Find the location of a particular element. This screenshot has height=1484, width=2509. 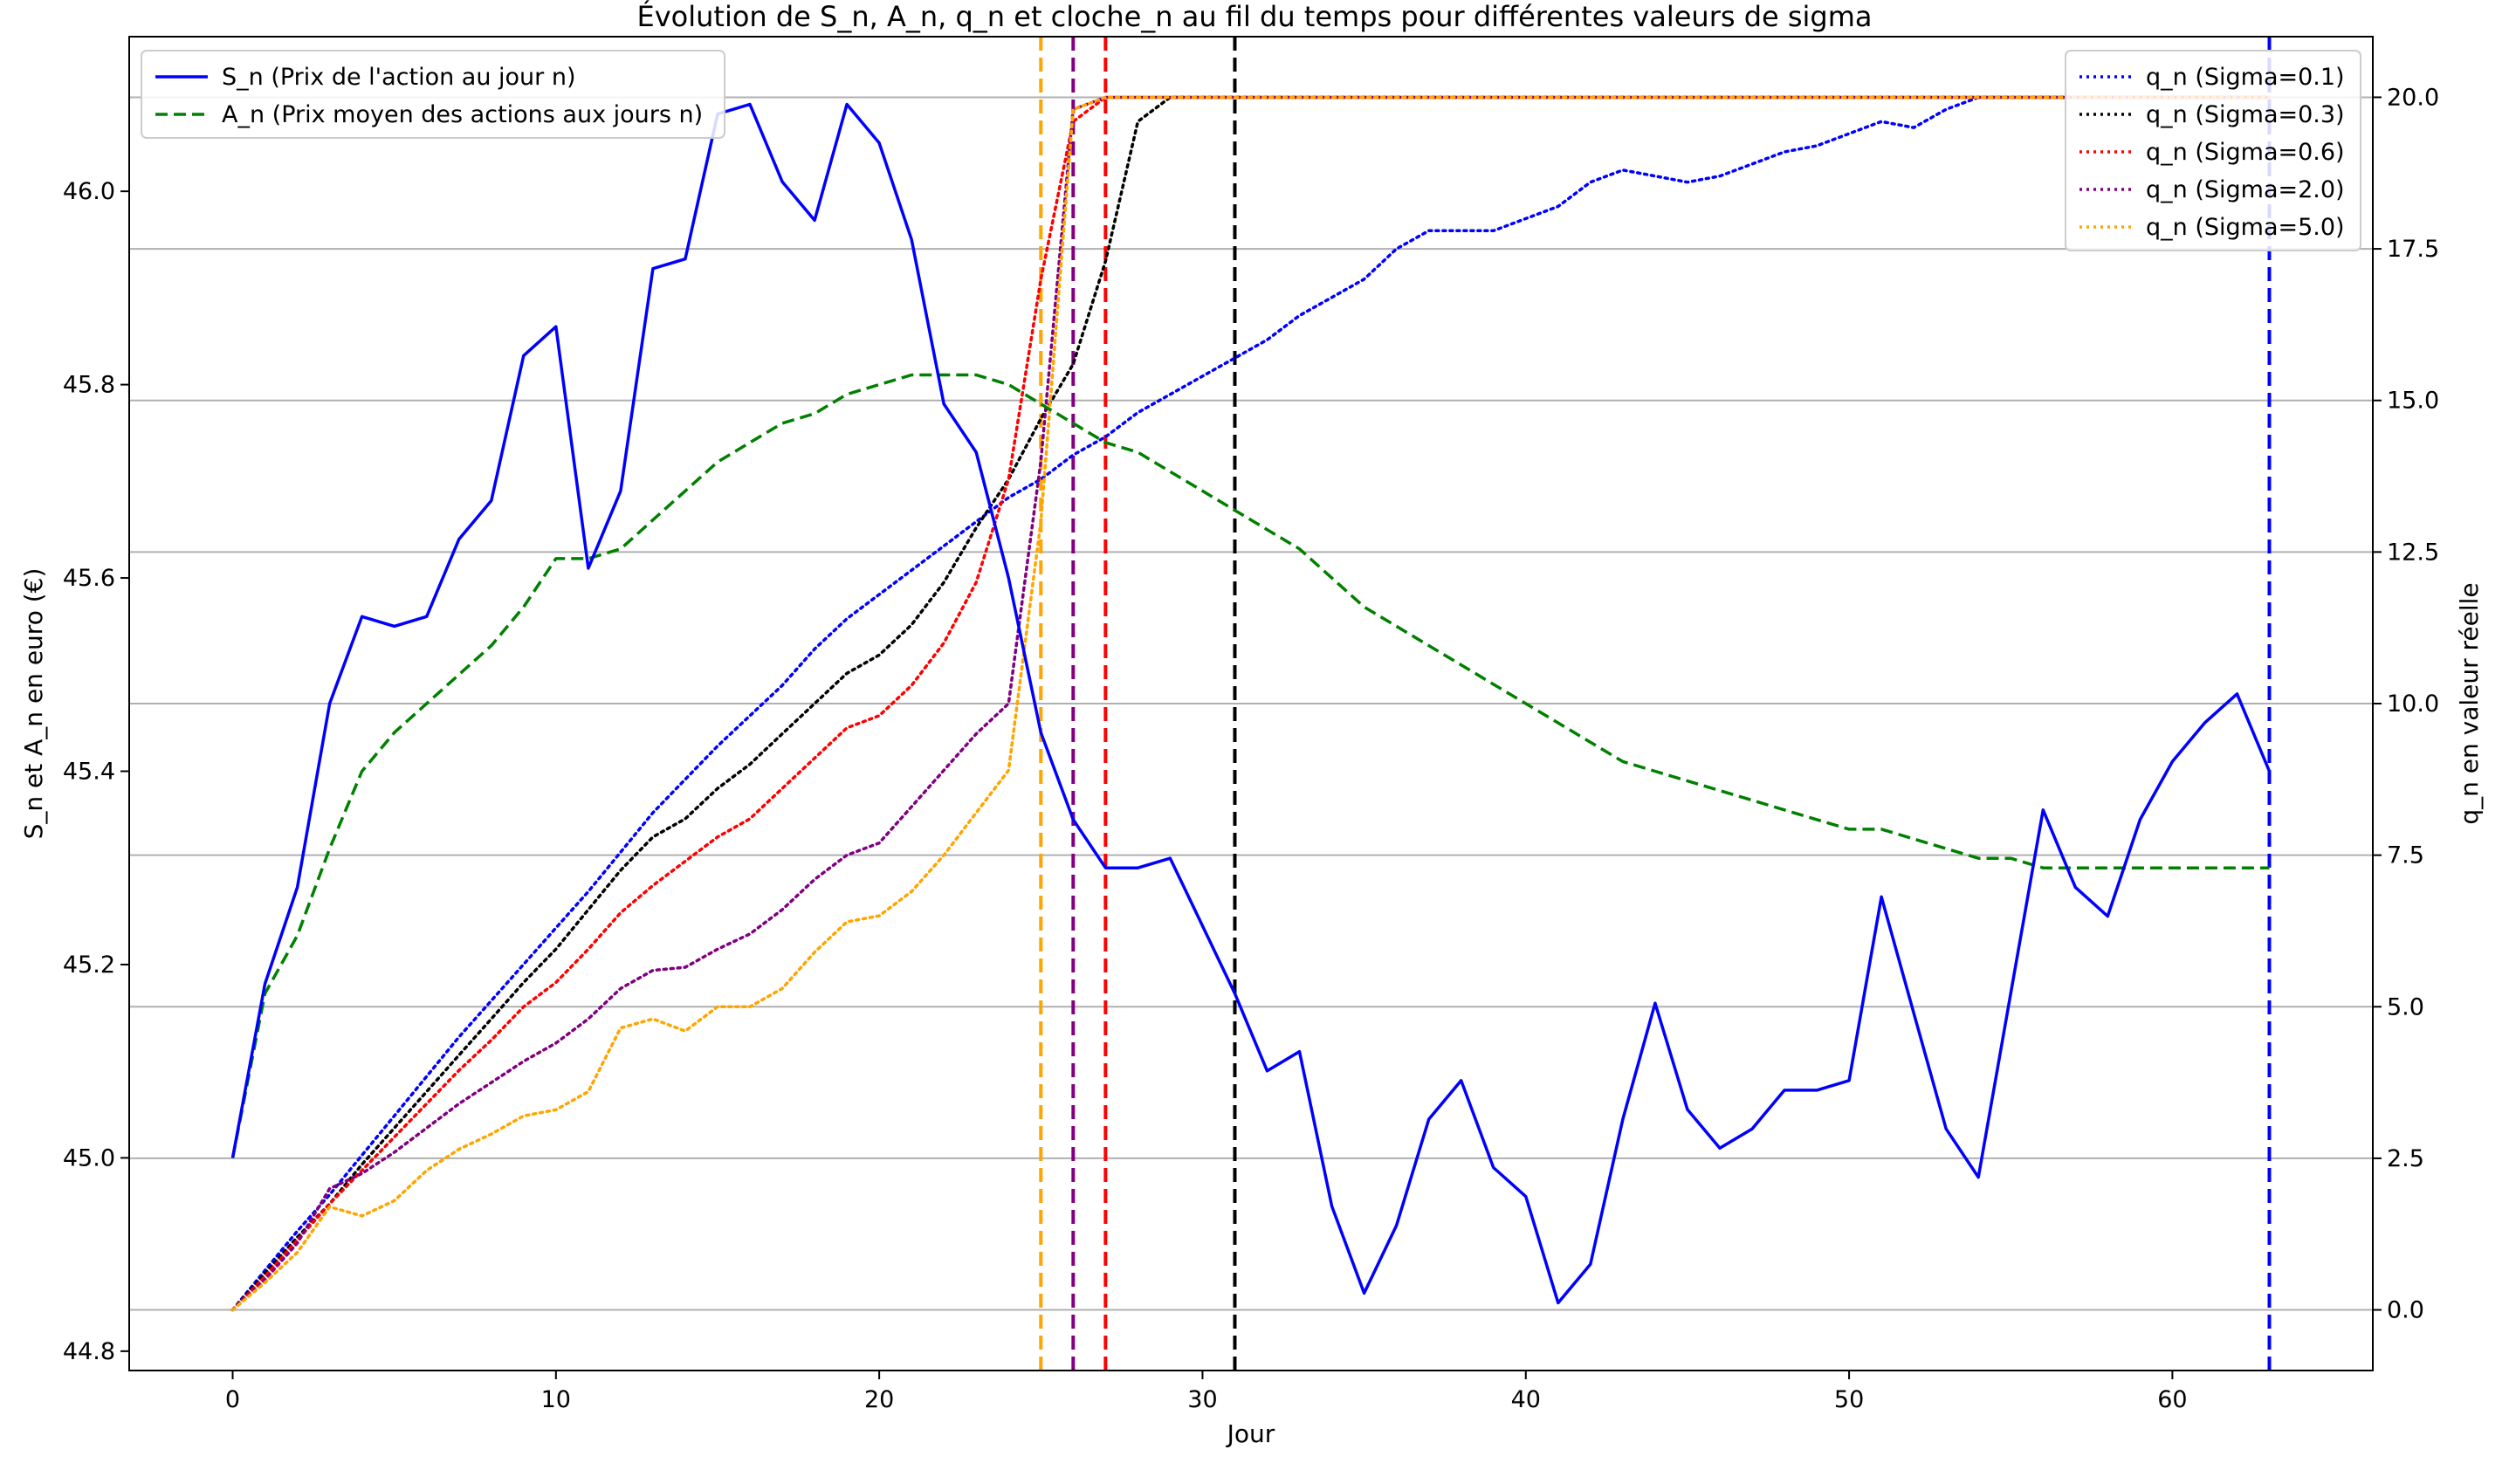

y-axis-right: 0.0 2.5 5.0 7.5 10.0 12.5 15.0 17.5 20.0 is located at coordinates (2406, 704).